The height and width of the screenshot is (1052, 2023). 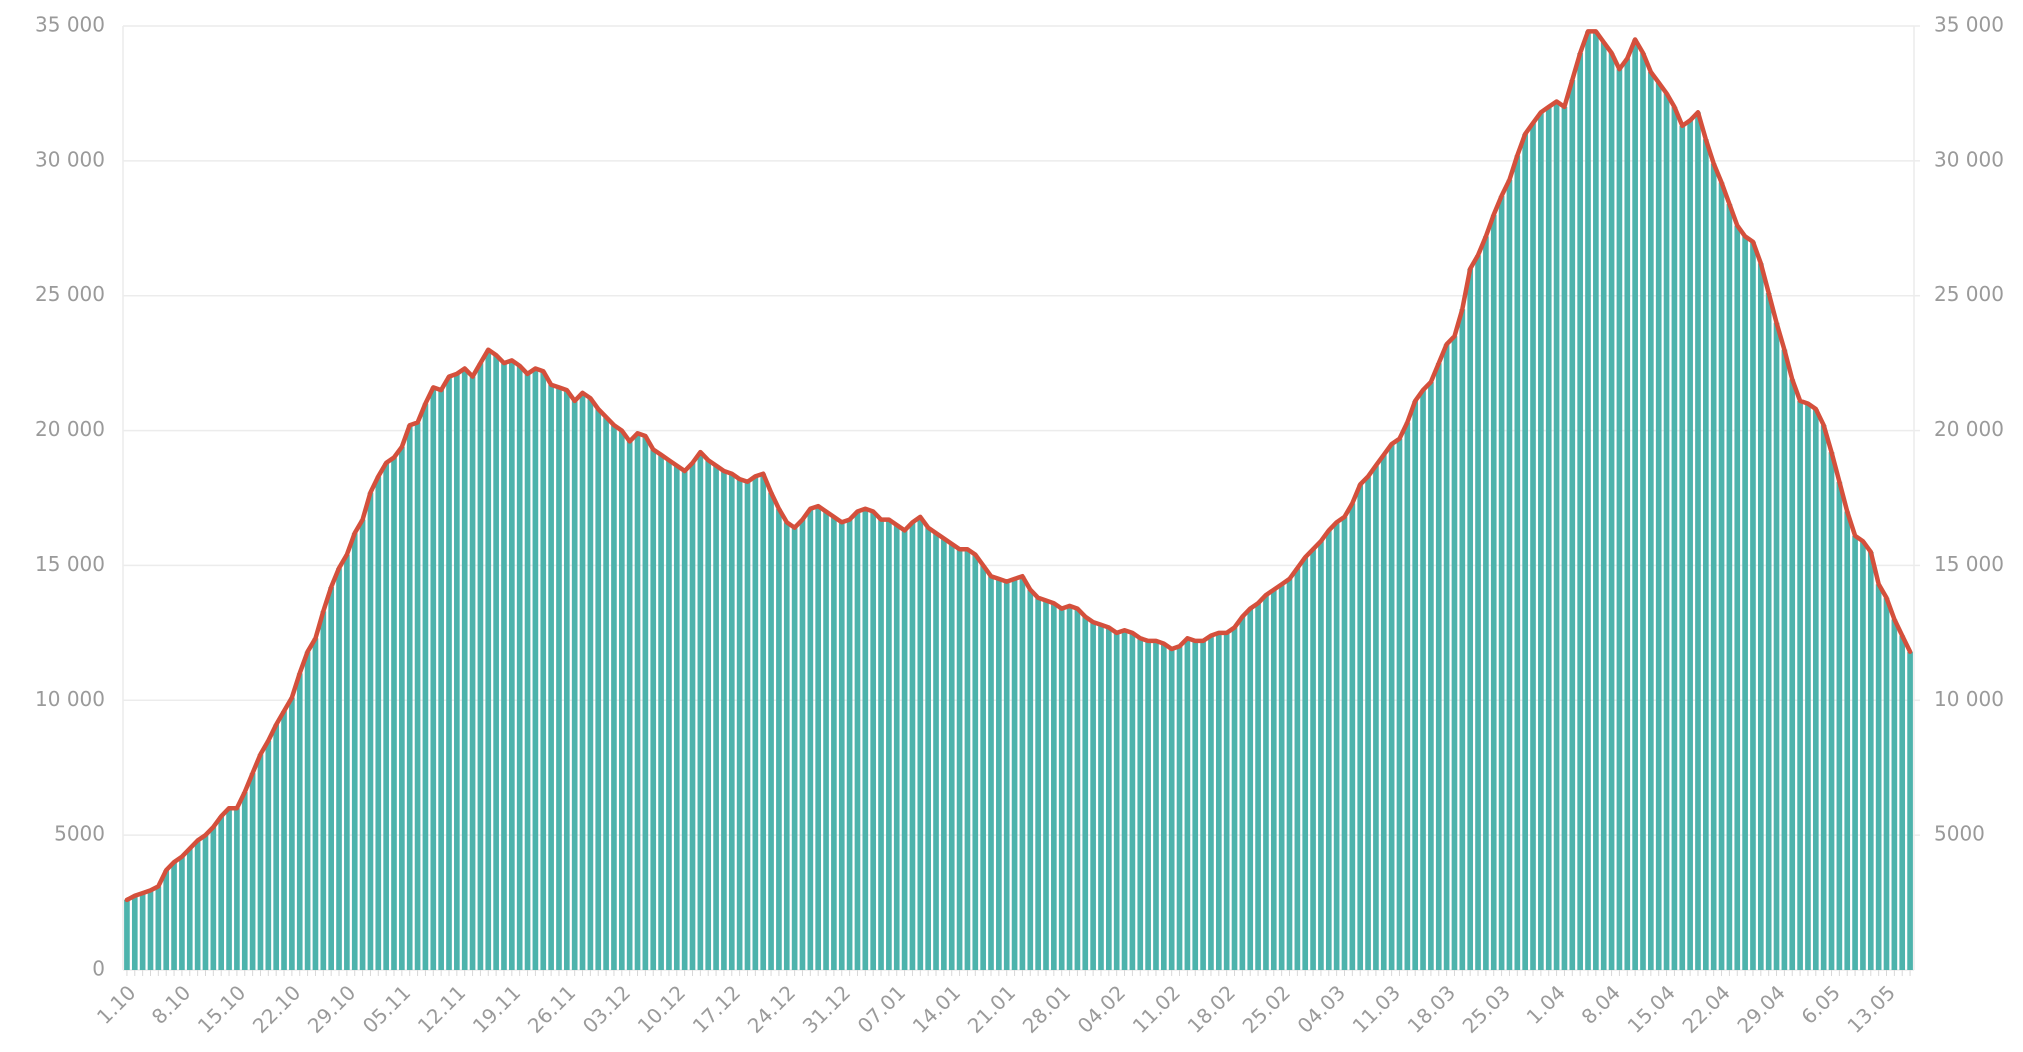 I want to click on y-tick-label: 20 000, so click(x=70, y=429).